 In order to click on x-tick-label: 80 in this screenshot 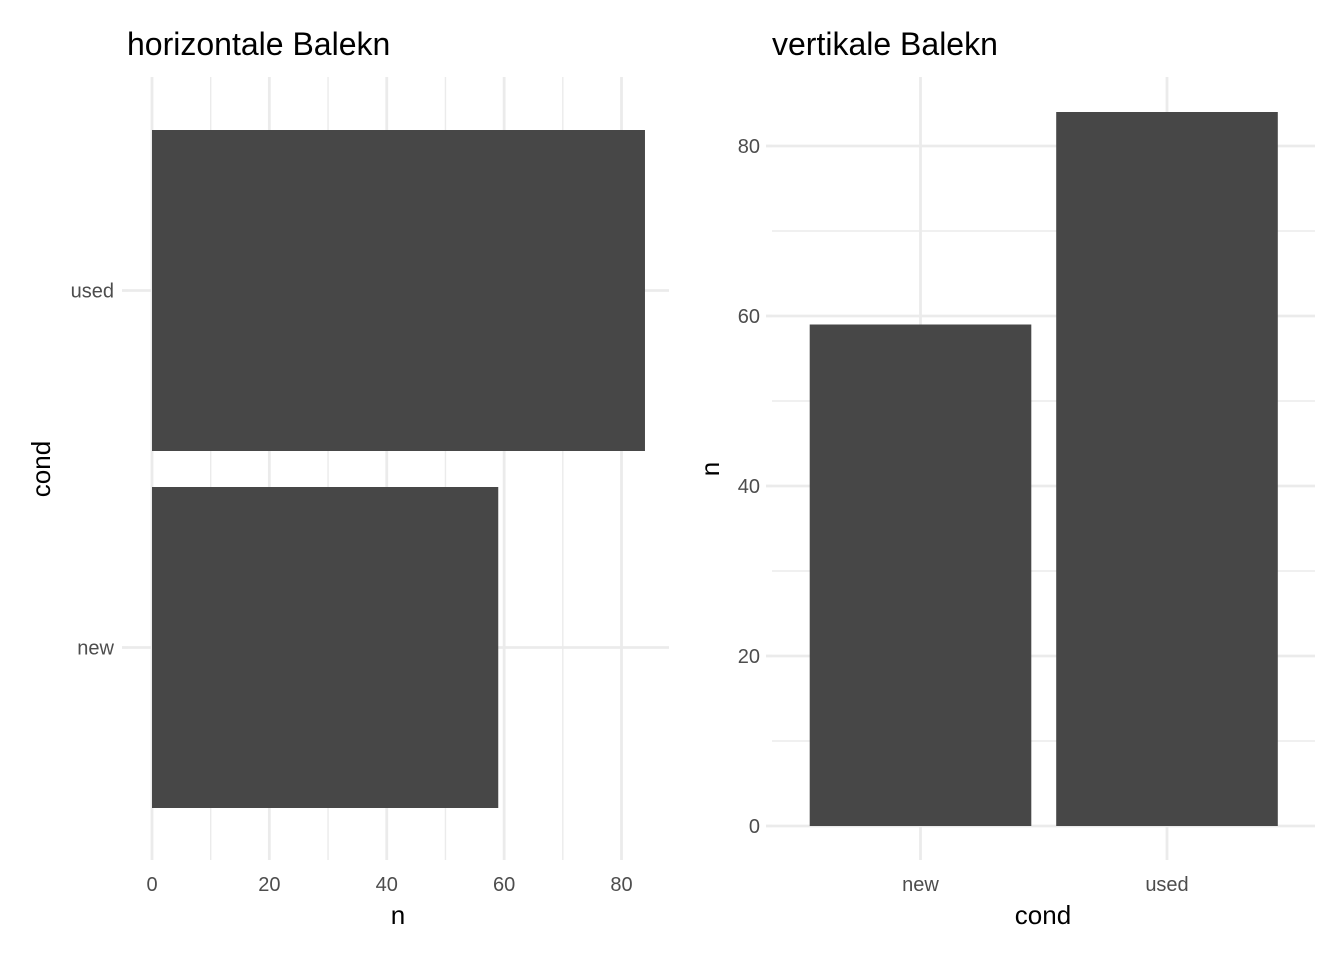, I will do `click(621, 885)`.